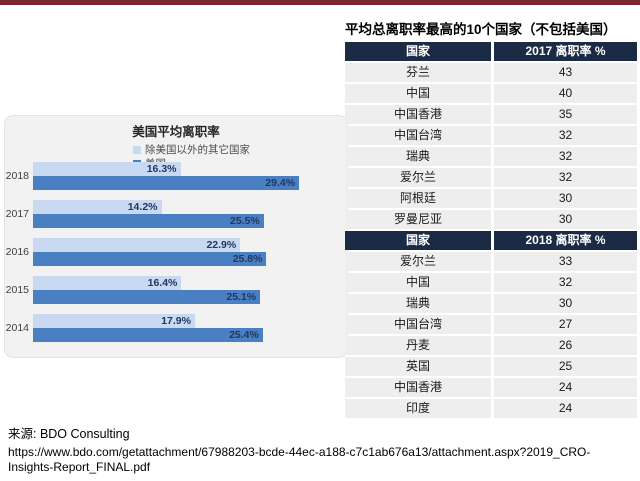 This screenshot has height=481, width=640. I want to click on top-accent-bar, so click(320, 2).